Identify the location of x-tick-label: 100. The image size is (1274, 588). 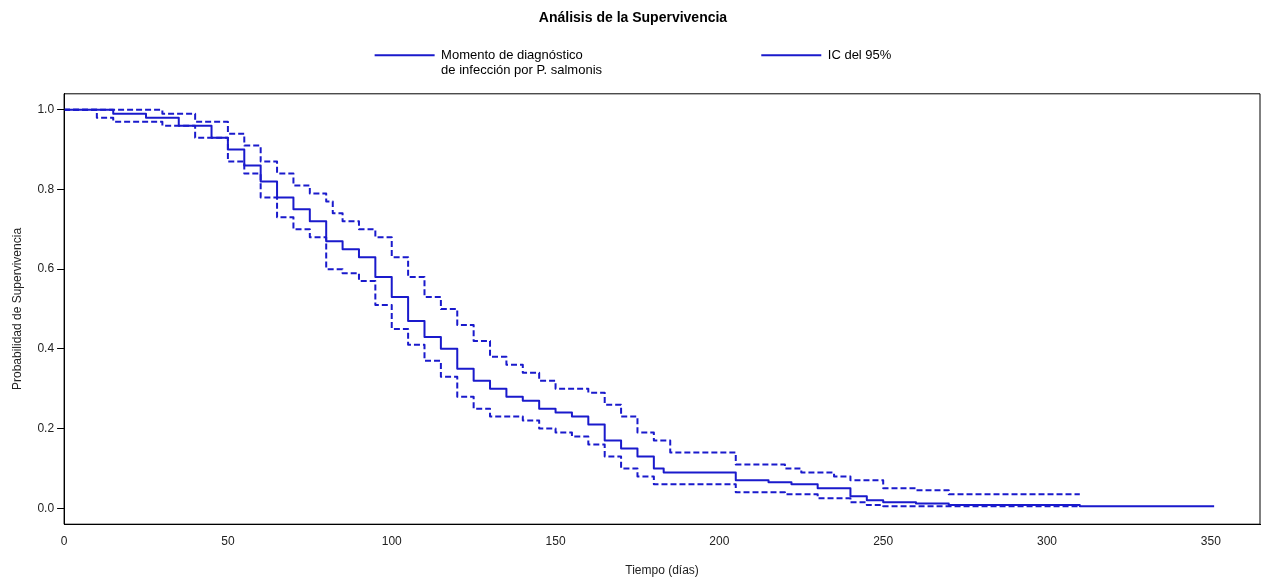
(392, 540).